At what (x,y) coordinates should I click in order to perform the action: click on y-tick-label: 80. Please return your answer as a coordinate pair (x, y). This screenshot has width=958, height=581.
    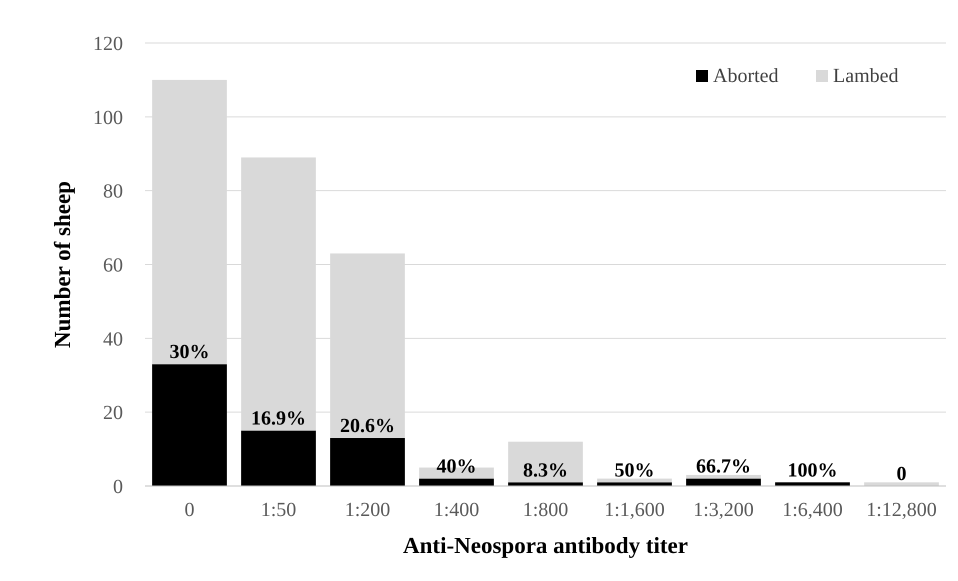
    Looking at the image, I should click on (113, 191).